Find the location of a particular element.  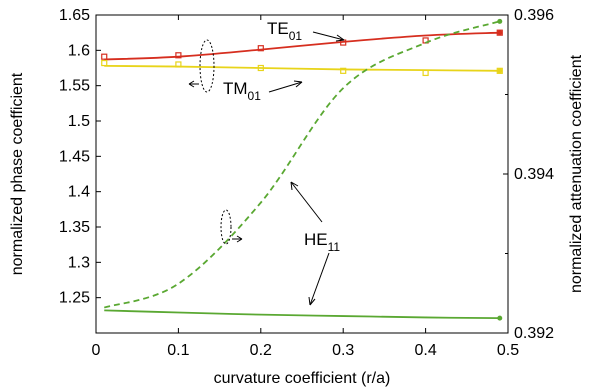

x-tick-label: 0 is located at coordinates (96, 350).